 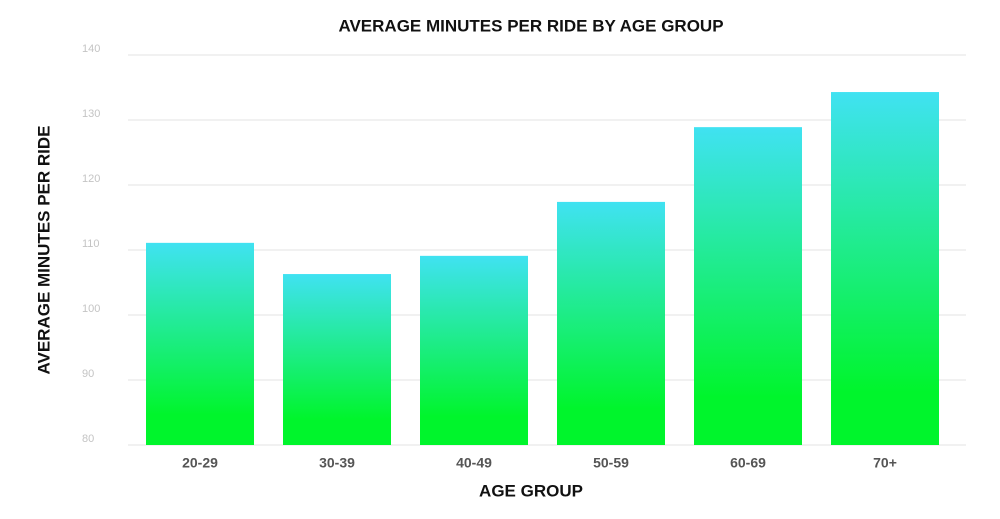 I want to click on chart-title: AVERAGE MINUTES PER RIDE BY AGE GROUP, so click(x=530, y=25).